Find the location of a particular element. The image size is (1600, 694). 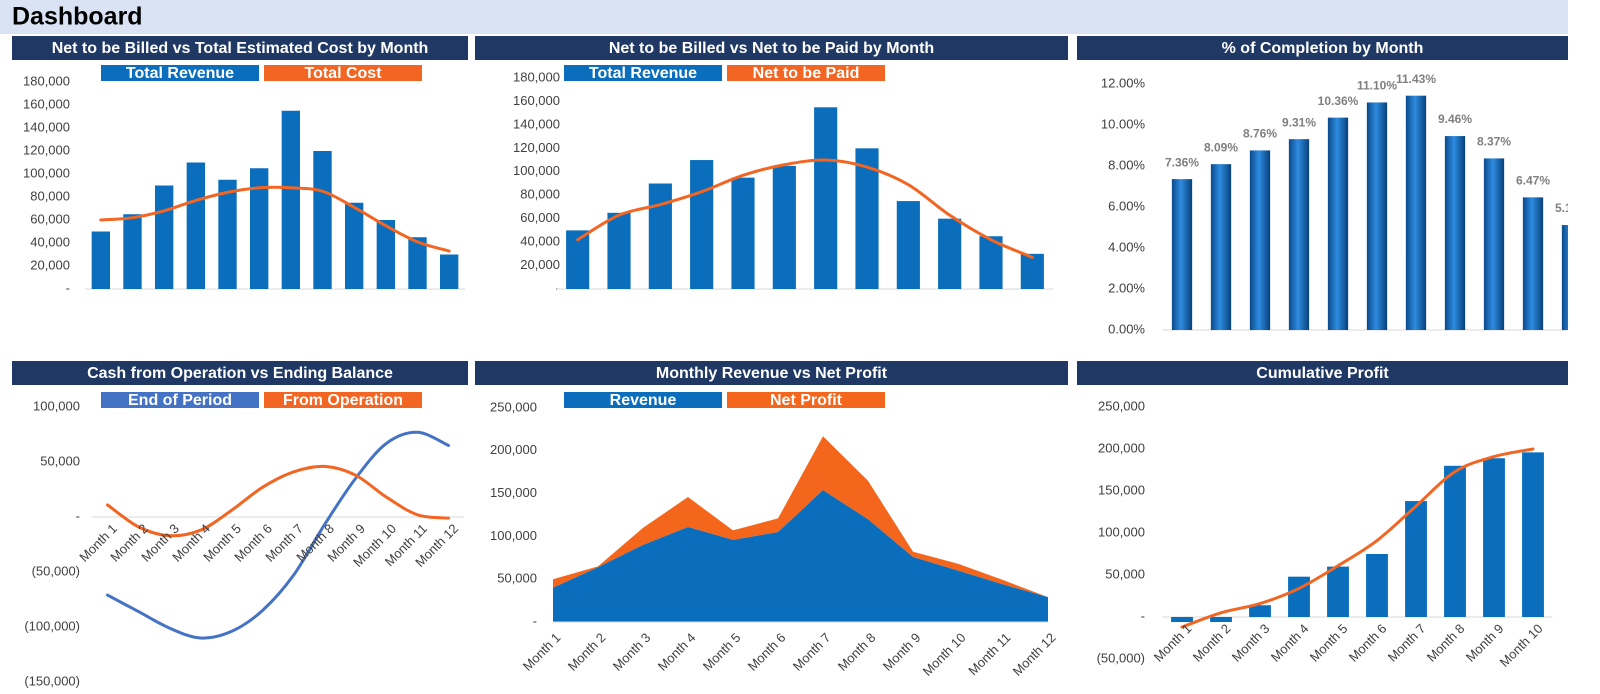

panel-title: % of Completion by Month is located at coordinates (1323, 48).